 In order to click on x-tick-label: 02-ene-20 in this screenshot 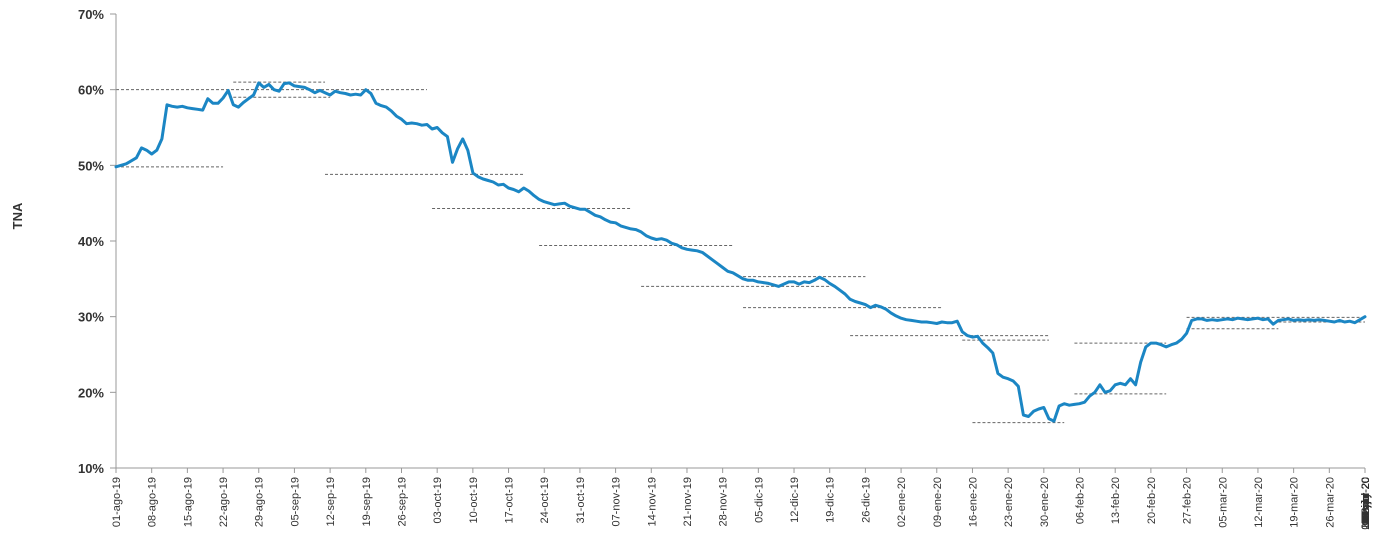, I will do `click(902, 502)`.